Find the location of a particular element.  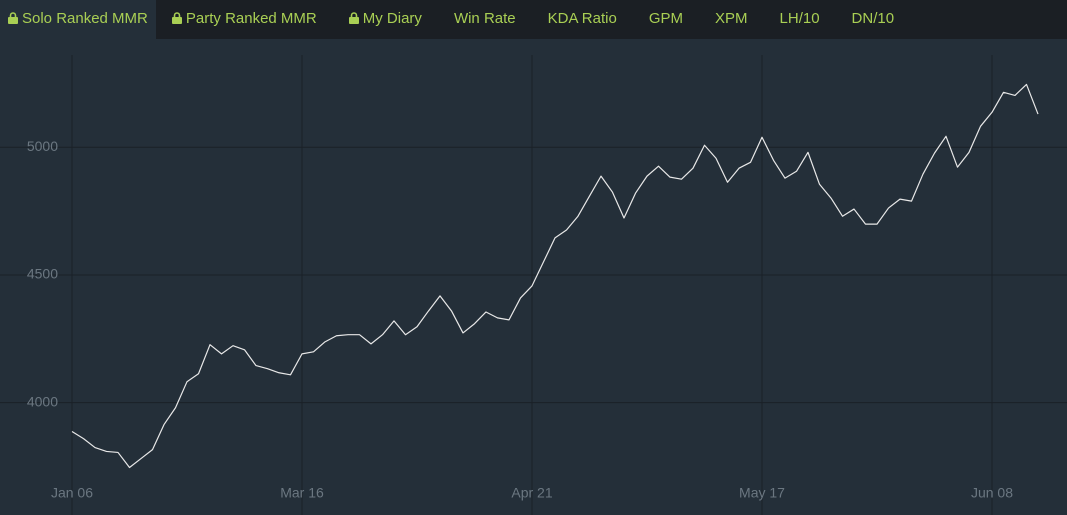

x-tick-label: Apr 21 is located at coordinates (531, 493).